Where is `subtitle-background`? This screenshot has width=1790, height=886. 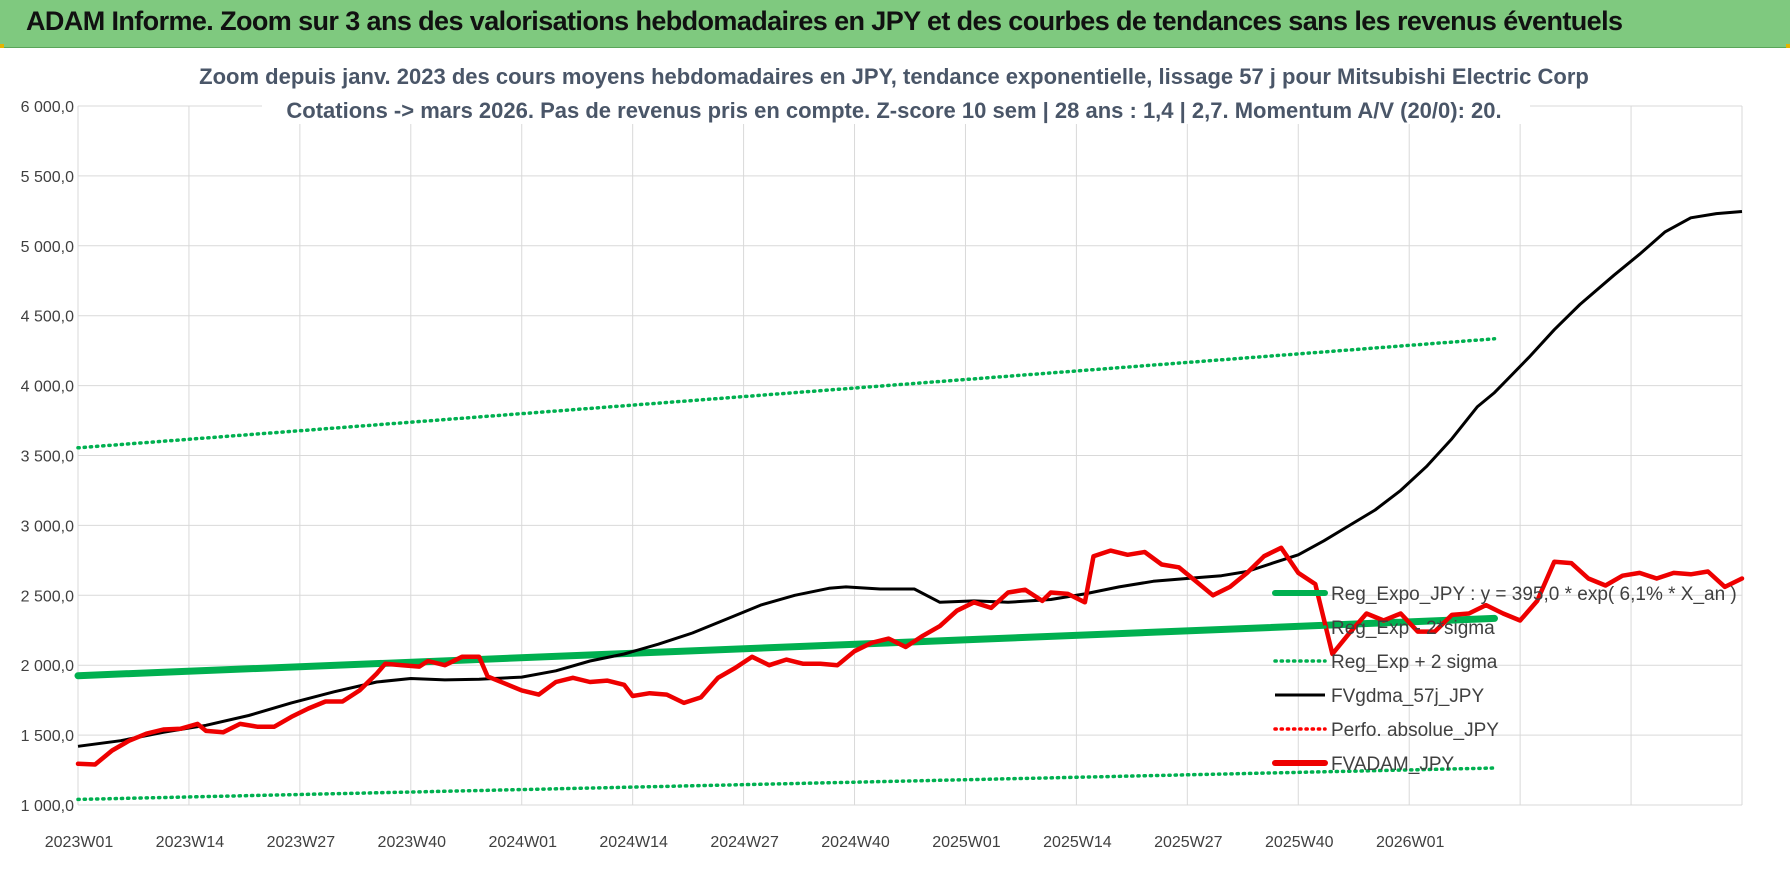
subtitle-background is located at coordinates (896, 91).